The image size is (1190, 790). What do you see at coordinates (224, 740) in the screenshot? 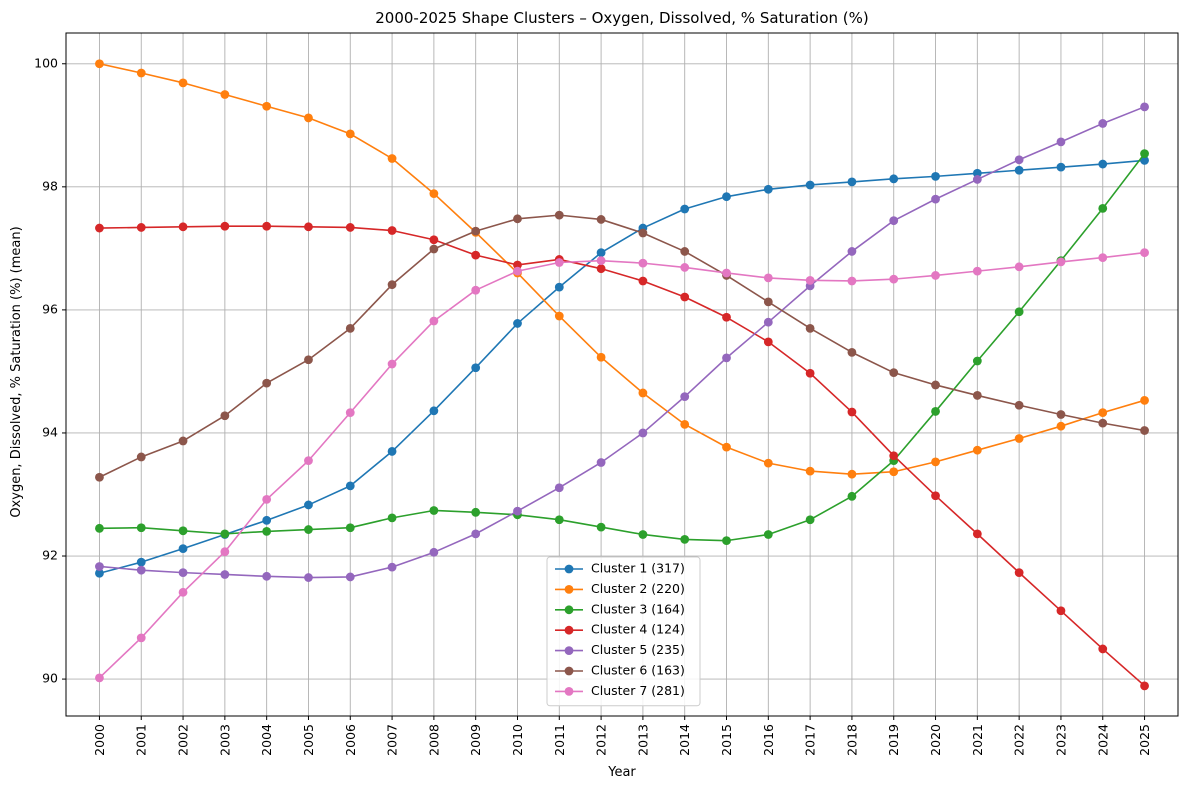
I see `x-tick-label: 2003` at bounding box center [224, 740].